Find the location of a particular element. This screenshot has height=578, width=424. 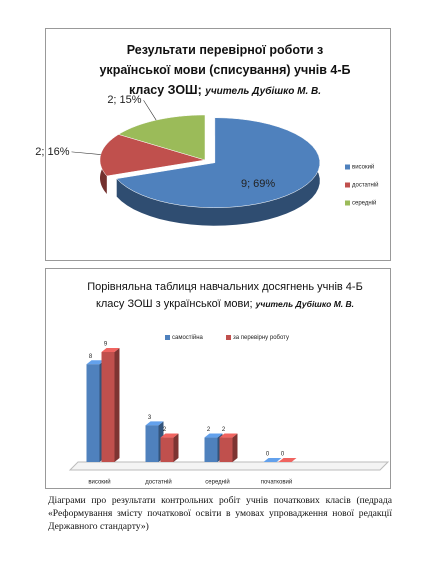

data-label: 9 is located at coordinates (106, 345).